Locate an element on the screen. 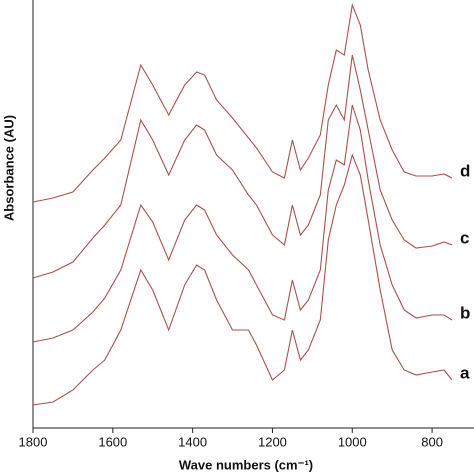 This screenshot has height=474, width=474. x-tick-label: 1000 is located at coordinates (352, 441).